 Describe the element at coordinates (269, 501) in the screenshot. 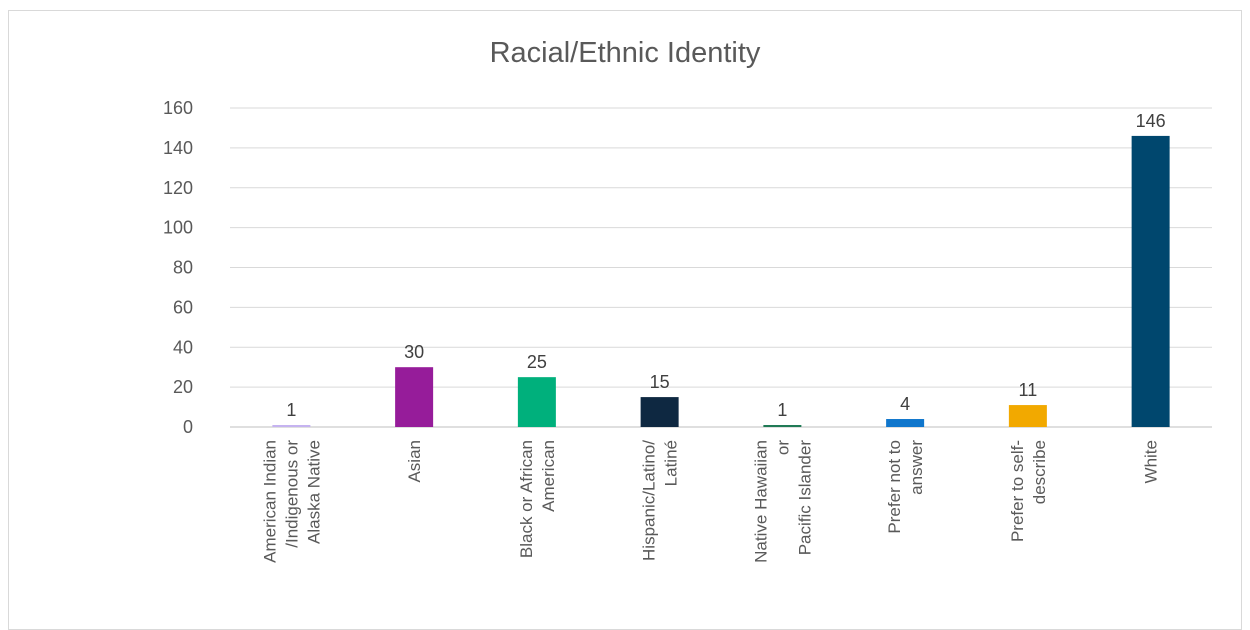

I see `x-tick-label-line: American Indian` at that location.